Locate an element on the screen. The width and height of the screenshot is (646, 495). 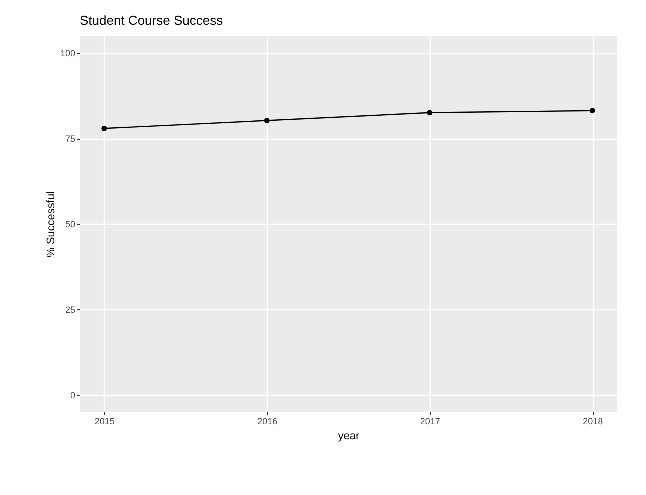
y-tick-label: 25 is located at coordinates (70, 309).